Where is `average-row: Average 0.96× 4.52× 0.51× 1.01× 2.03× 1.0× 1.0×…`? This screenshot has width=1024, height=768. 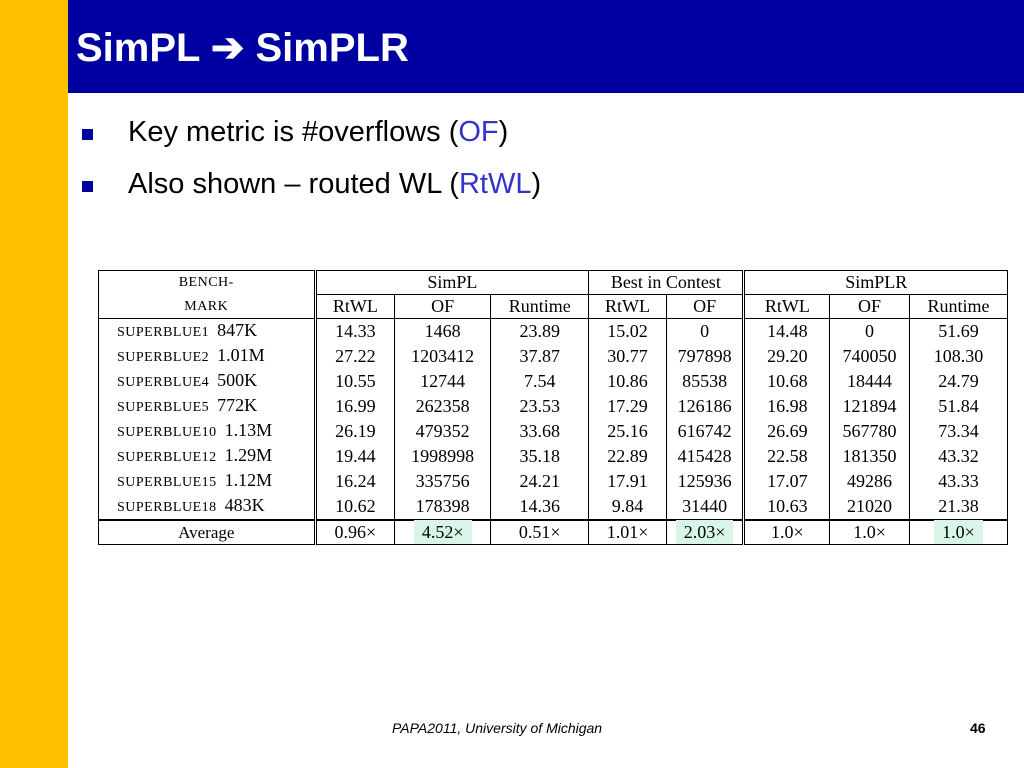 average-row: Average 0.96× 4.52× 0.51× 1.01× 2.03× 1.0× 1.0×… is located at coordinates (553, 532).